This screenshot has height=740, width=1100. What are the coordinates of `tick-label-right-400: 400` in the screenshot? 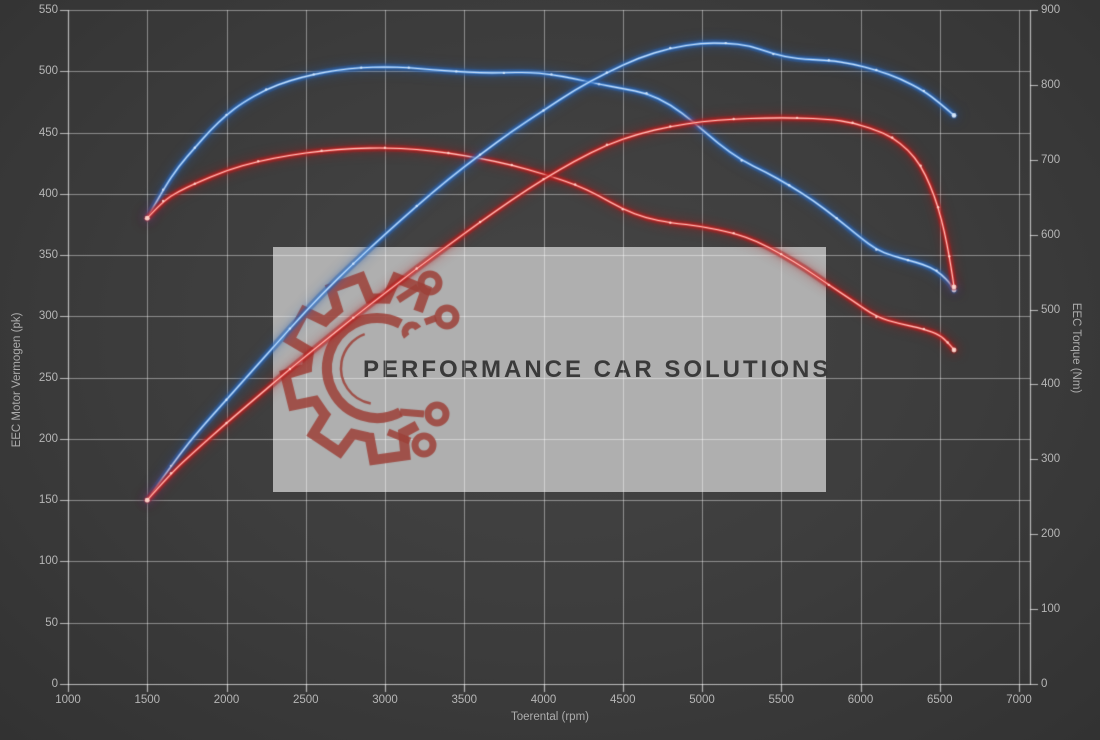 It's located at (1051, 384).